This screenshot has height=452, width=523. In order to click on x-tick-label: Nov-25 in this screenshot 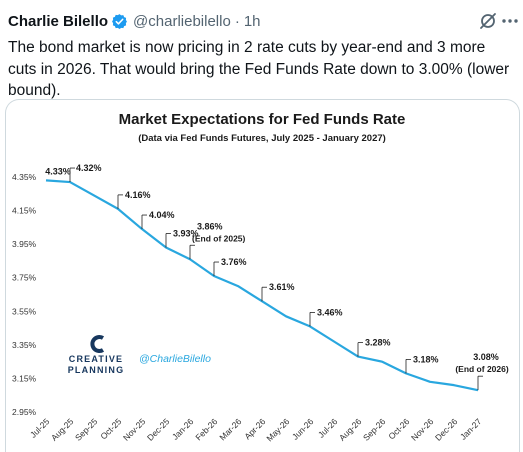, I will do `click(134, 429)`.